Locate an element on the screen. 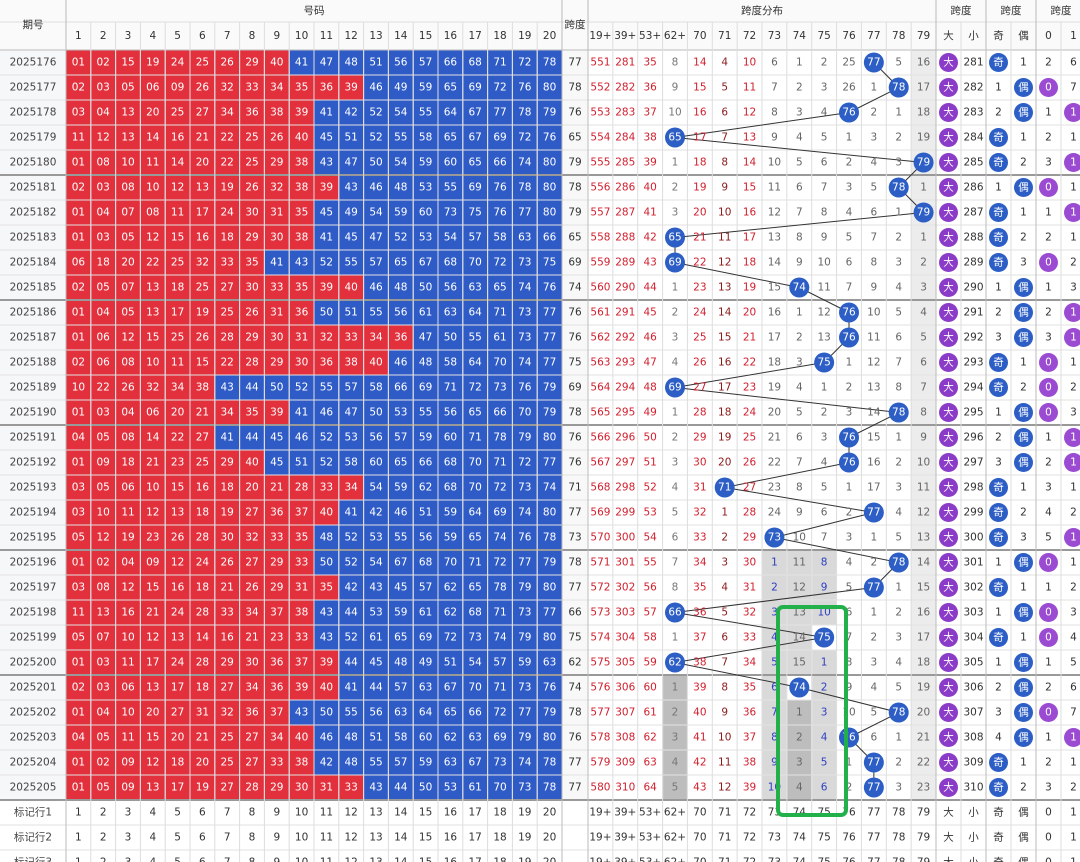 This screenshot has height=862, width=1080. marker-cell: 74 is located at coordinates (800, 838).